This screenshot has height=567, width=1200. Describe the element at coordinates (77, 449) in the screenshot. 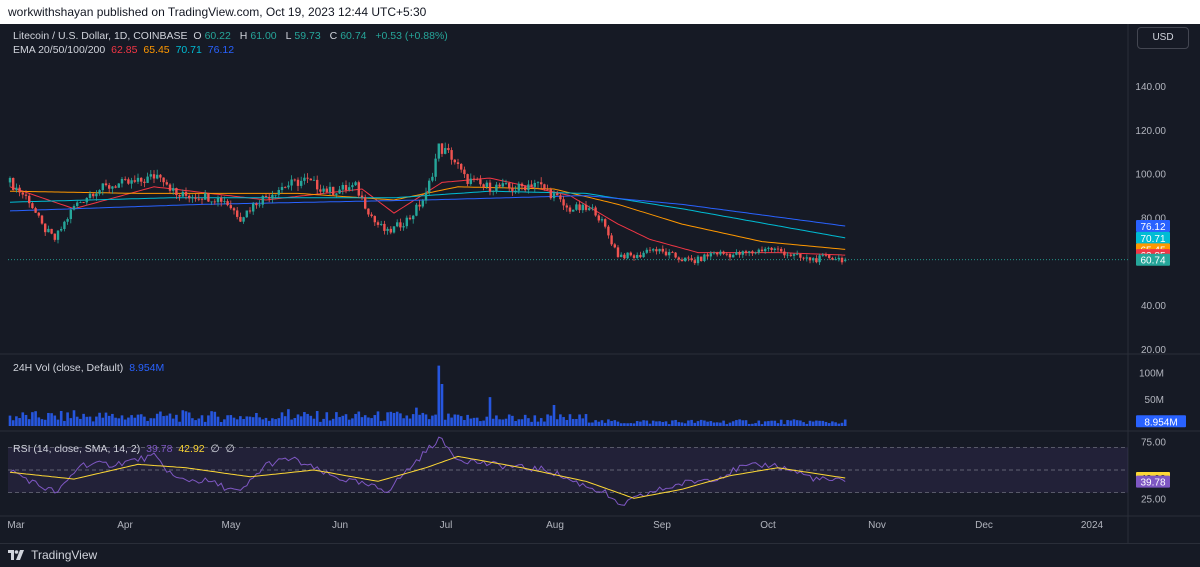

I see `rsi-label: RSI (14, close, SMA, 14, 2)` at that location.